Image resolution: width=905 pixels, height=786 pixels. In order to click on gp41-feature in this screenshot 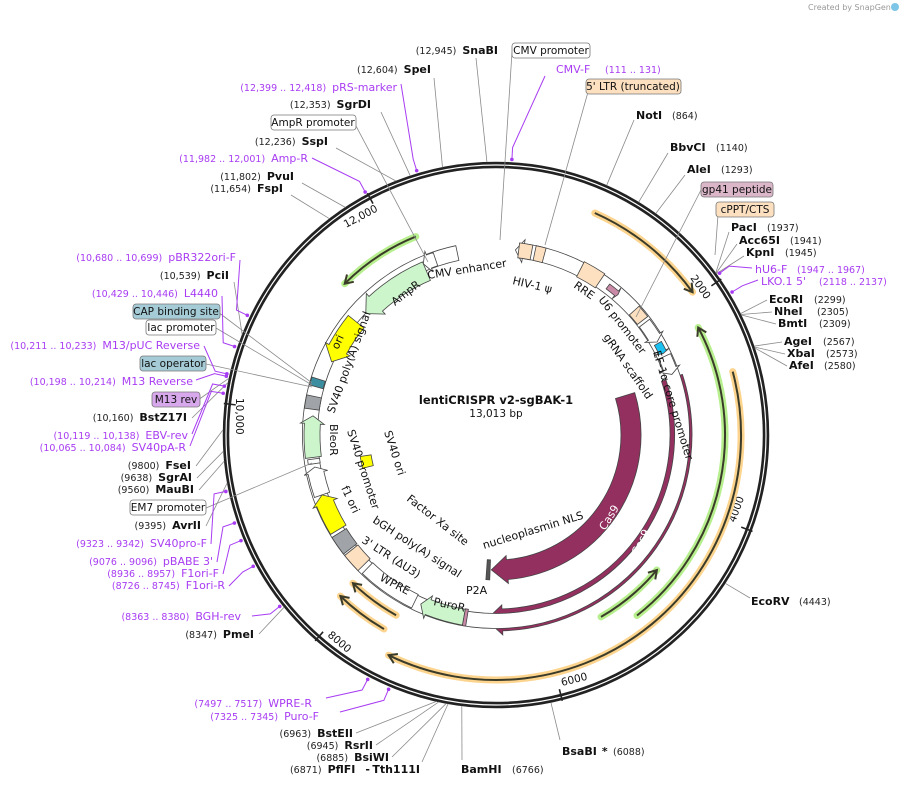, I will do `click(613, 291)`.